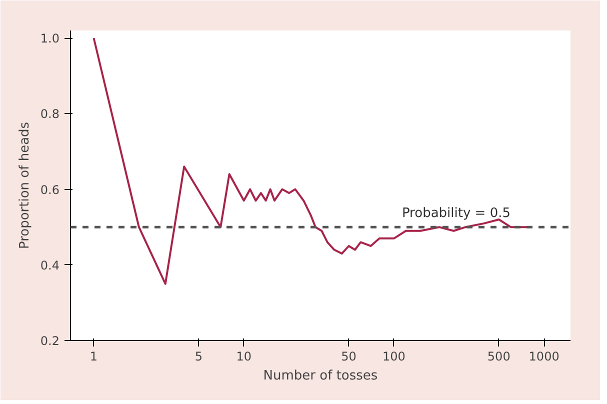 Image resolution: width=607 pixels, height=404 pixels. Describe the element at coordinates (348, 357) in the screenshot. I see `x-tick-label: 50` at that location.